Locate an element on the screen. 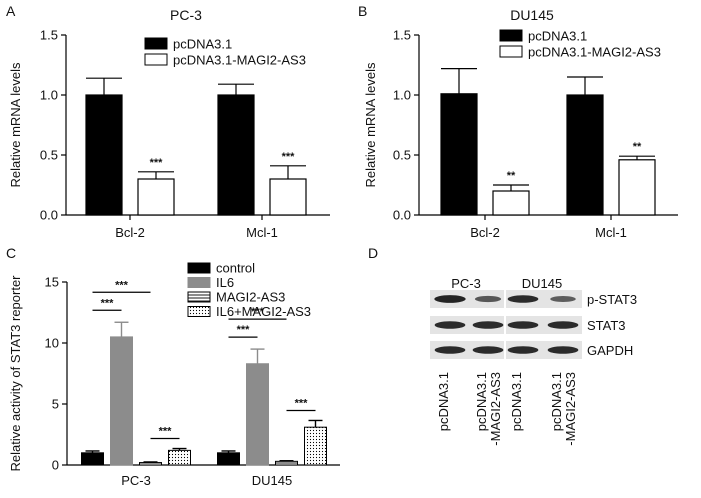  panel-letter-d: D is located at coordinates (373, 253).